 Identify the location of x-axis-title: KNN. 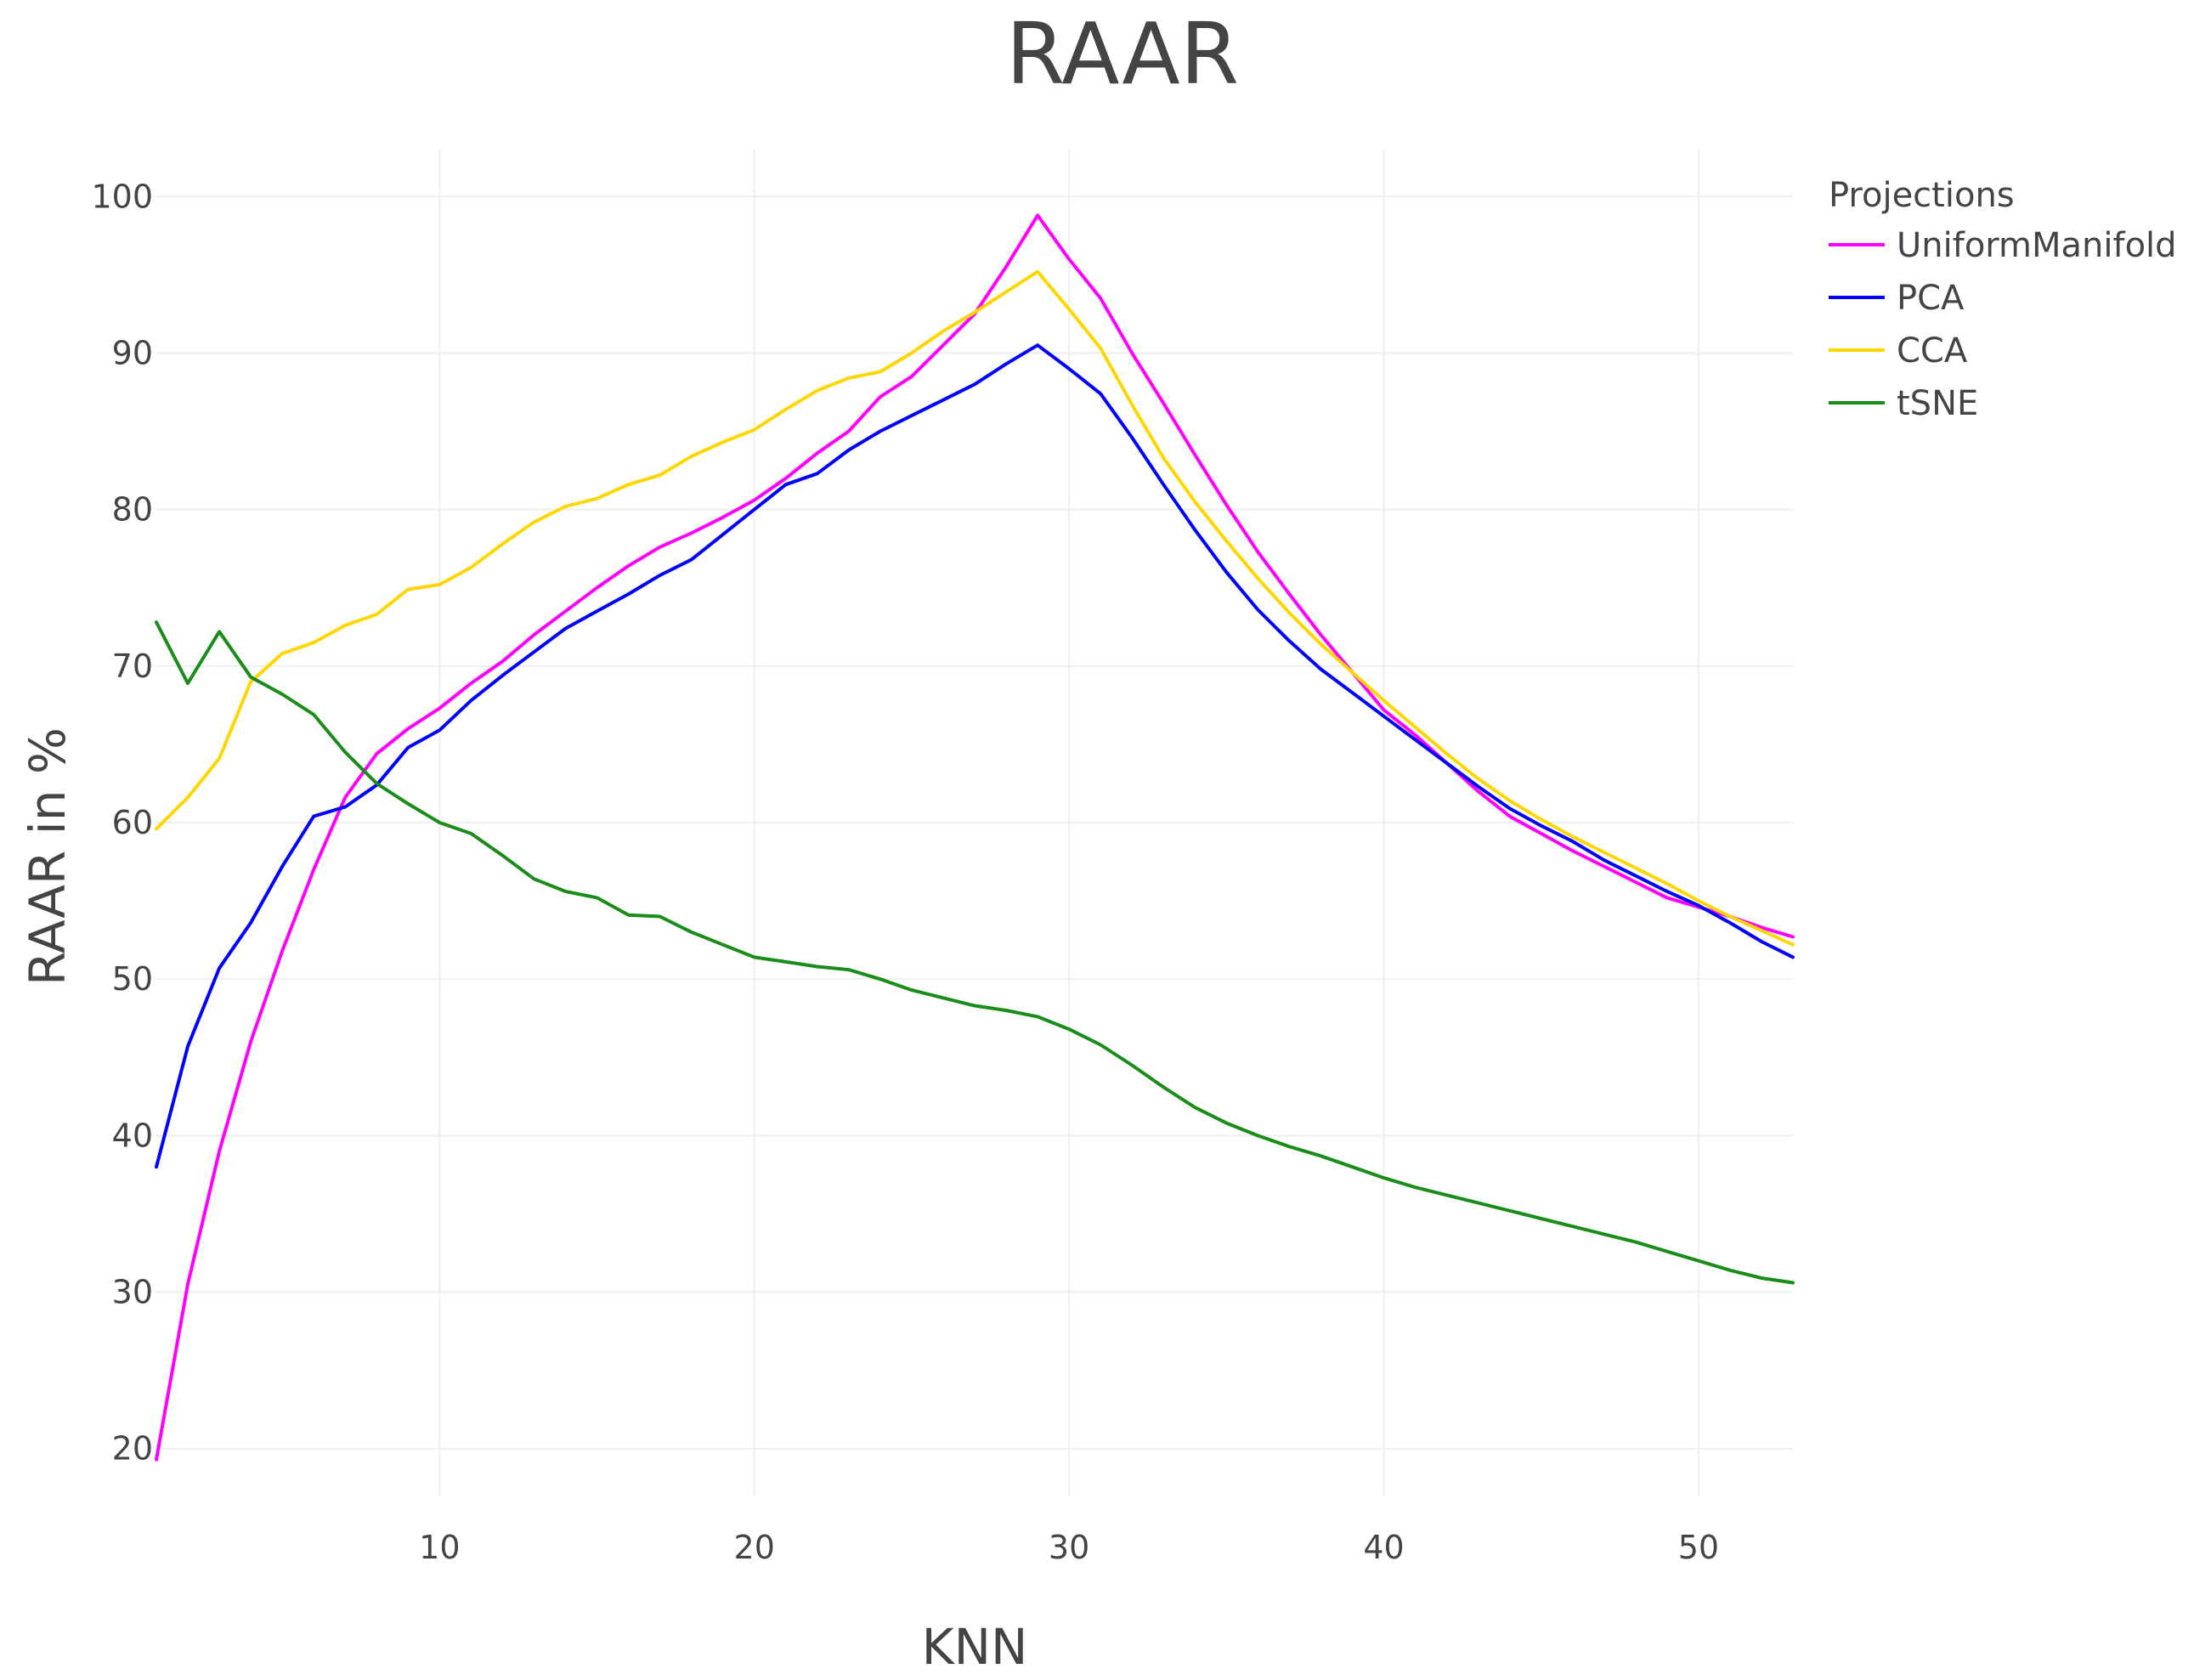
(975, 1647).